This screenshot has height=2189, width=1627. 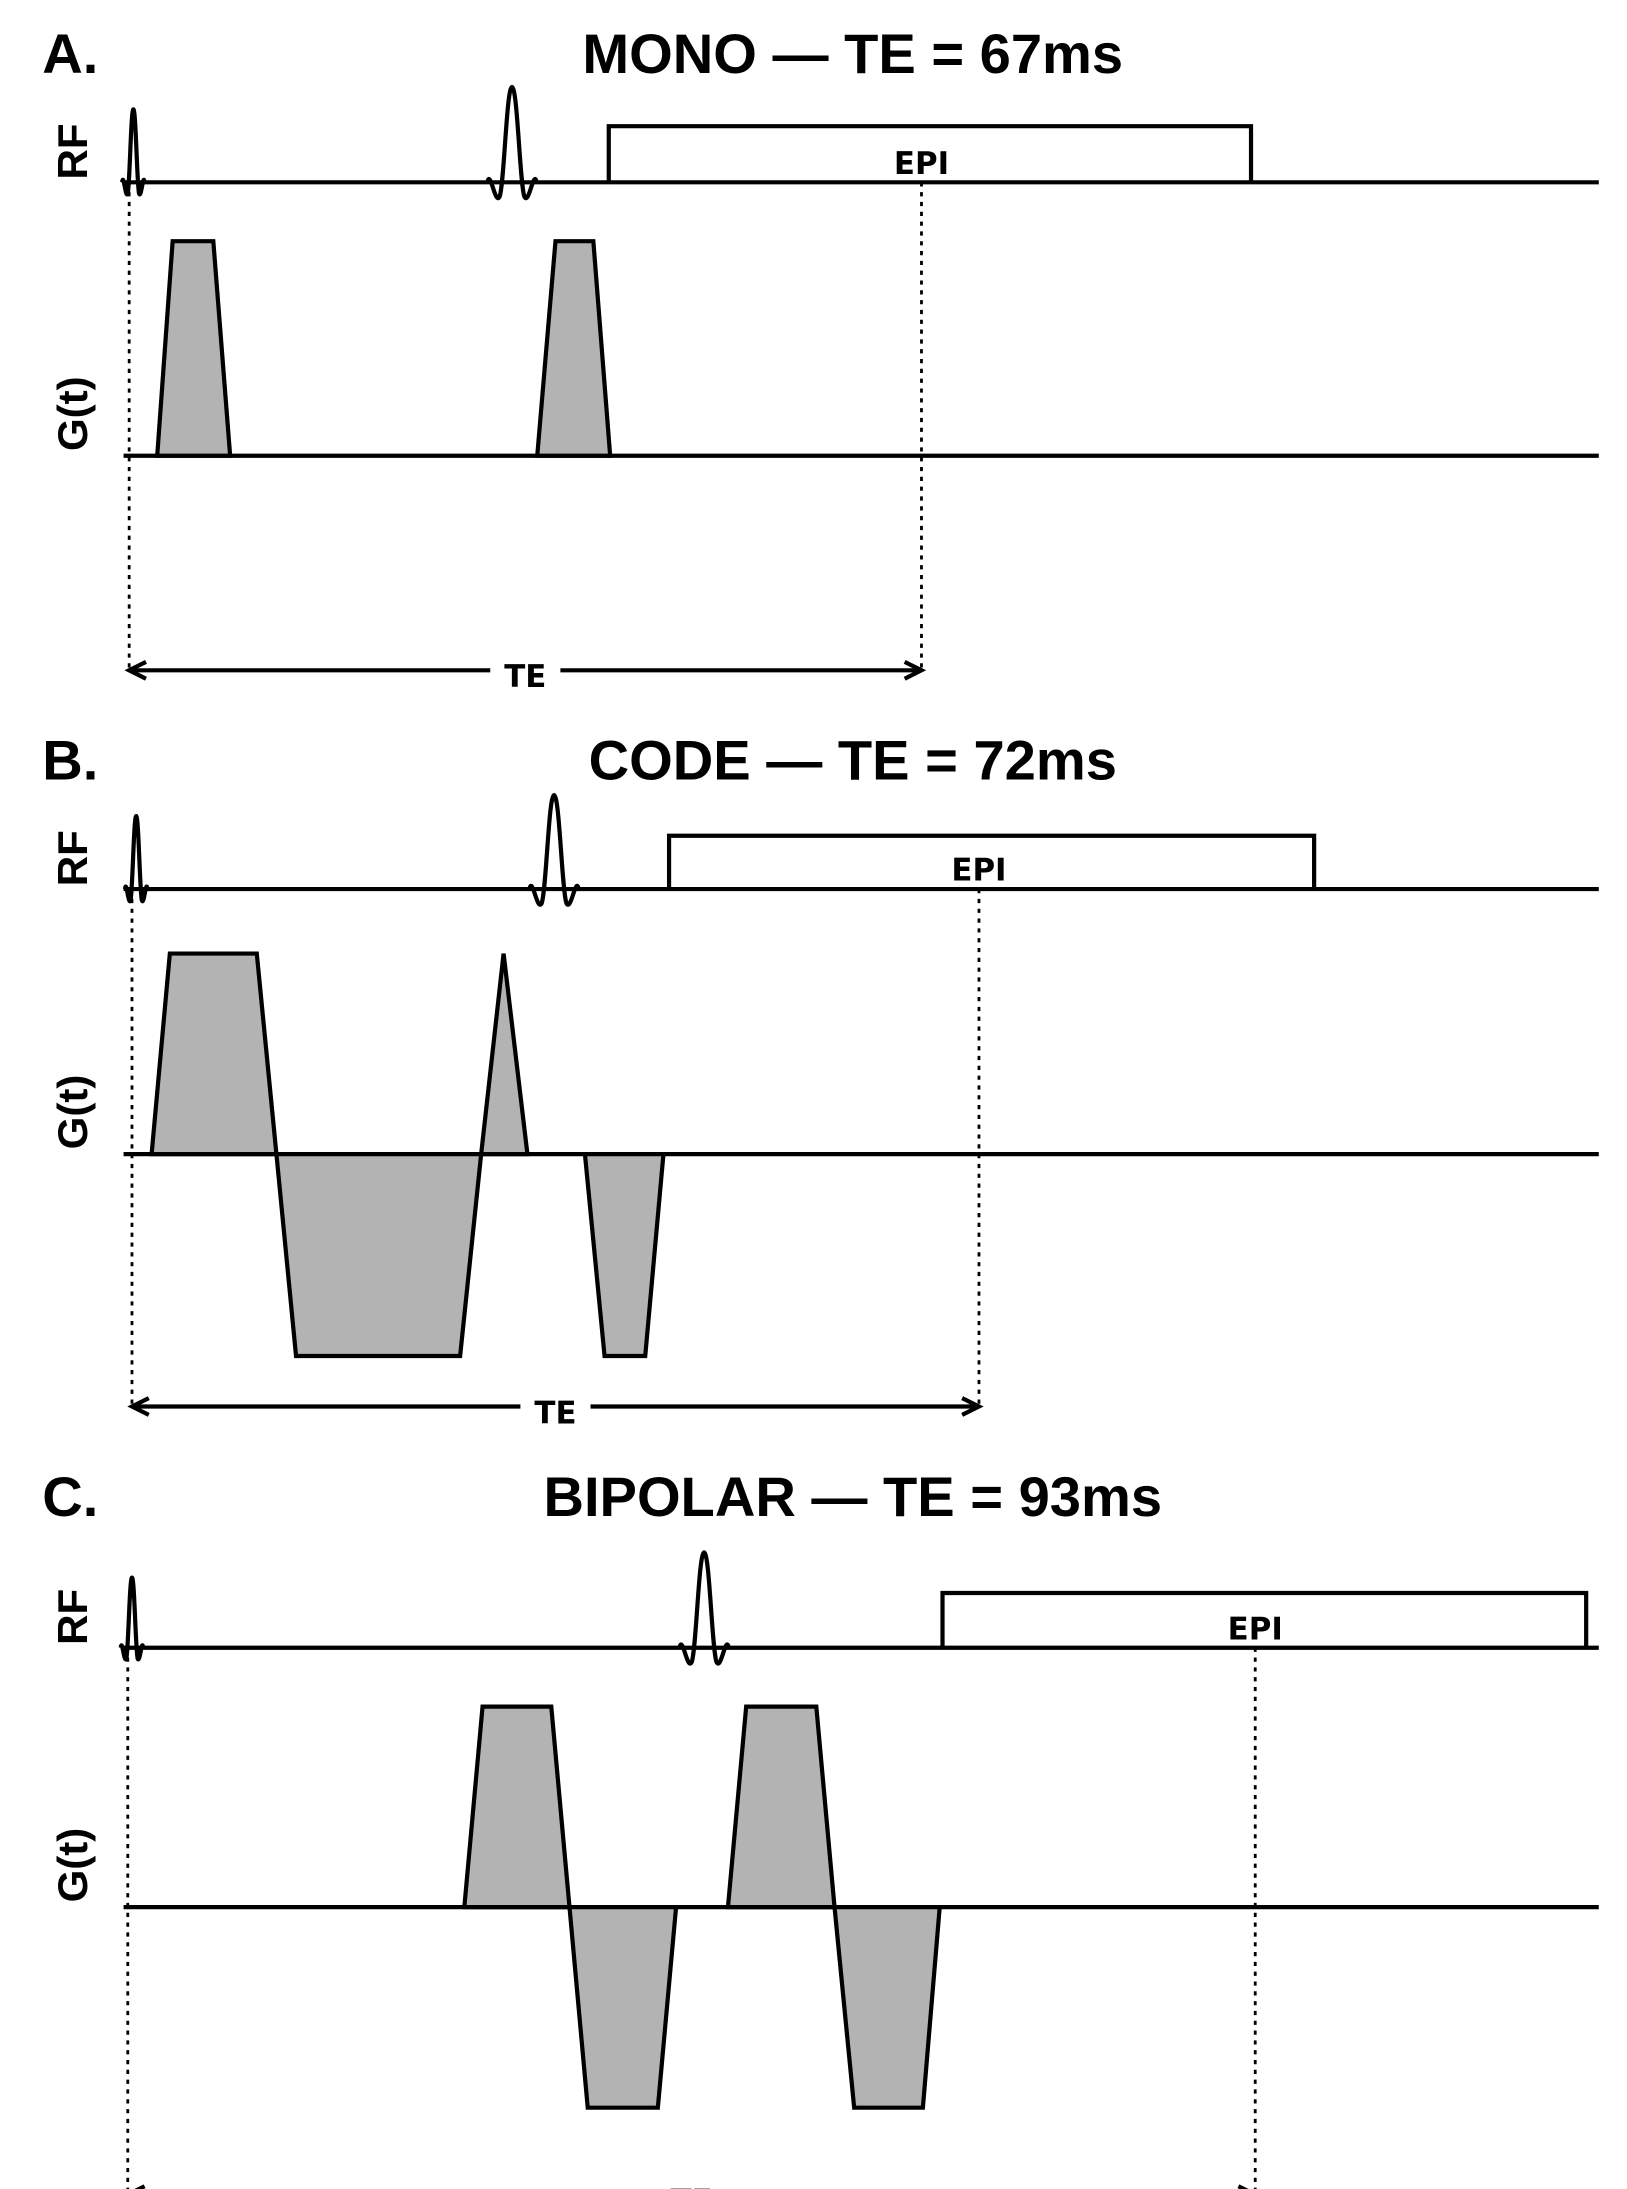 I want to click on panel-letter: C., so click(x=70, y=1496).